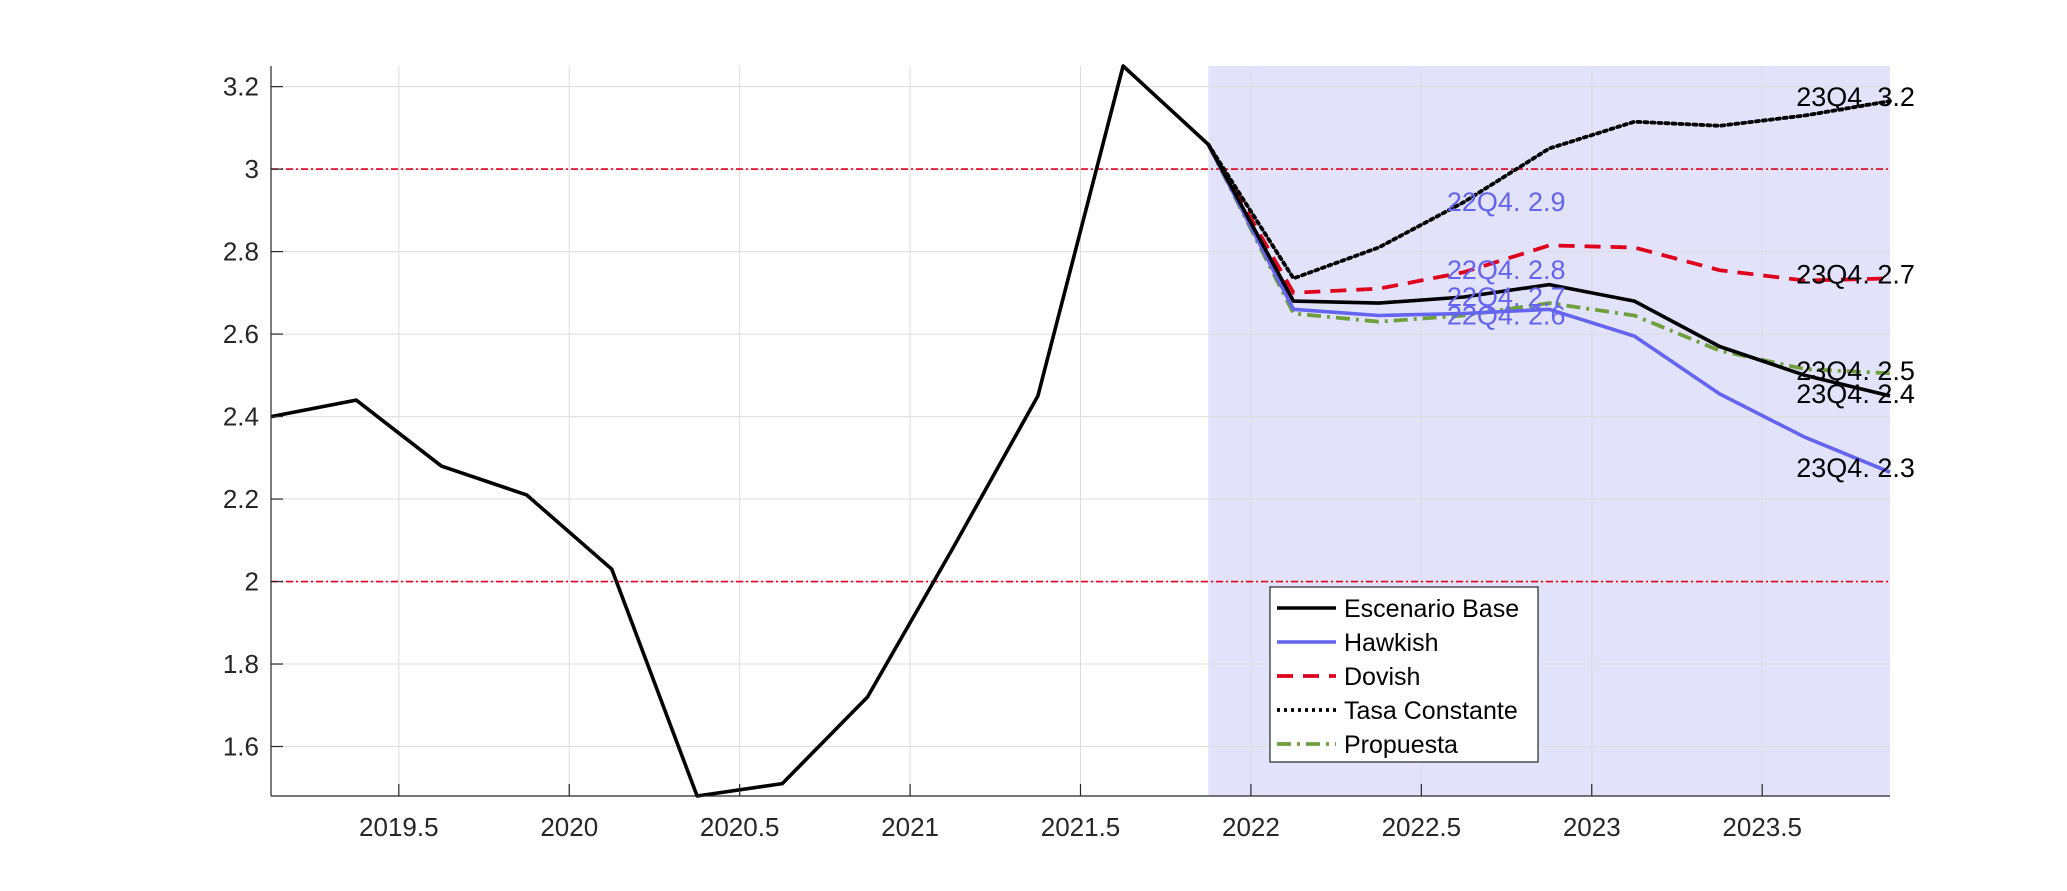 This screenshot has height=891, width=2067. What do you see at coordinates (740, 827) in the screenshot?
I see `x-tick-label-2: 2020.5` at bounding box center [740, 827].